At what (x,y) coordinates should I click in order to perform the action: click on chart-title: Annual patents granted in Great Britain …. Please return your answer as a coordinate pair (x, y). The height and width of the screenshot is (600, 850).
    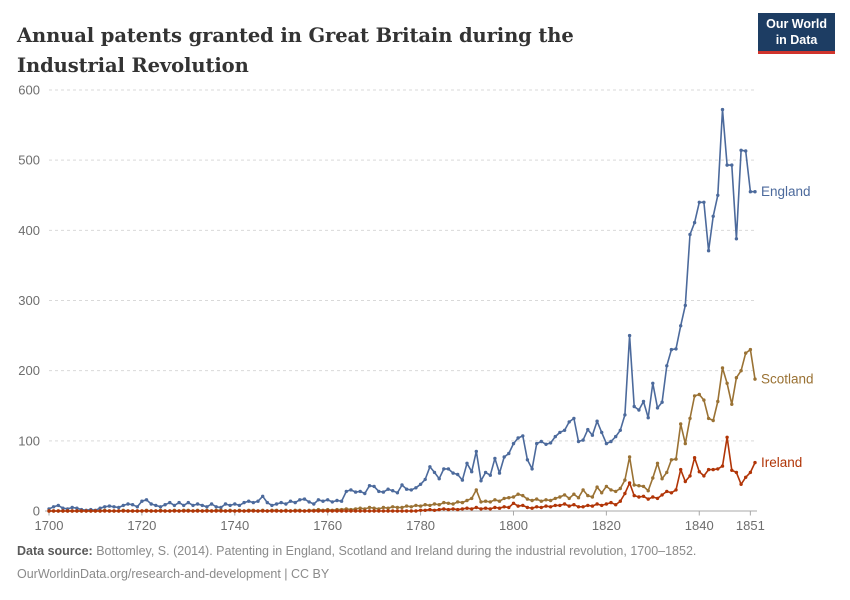
    Looking at the image, I should click on (295, 51).